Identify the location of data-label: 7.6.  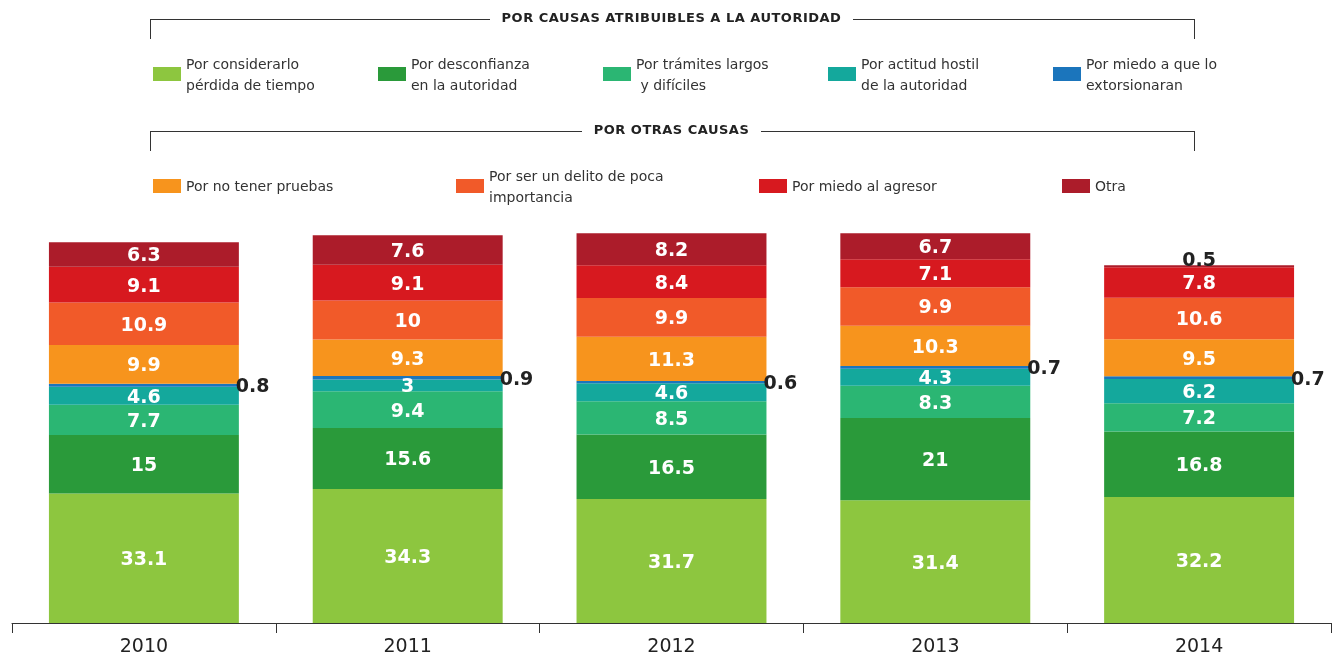
(407, 249).